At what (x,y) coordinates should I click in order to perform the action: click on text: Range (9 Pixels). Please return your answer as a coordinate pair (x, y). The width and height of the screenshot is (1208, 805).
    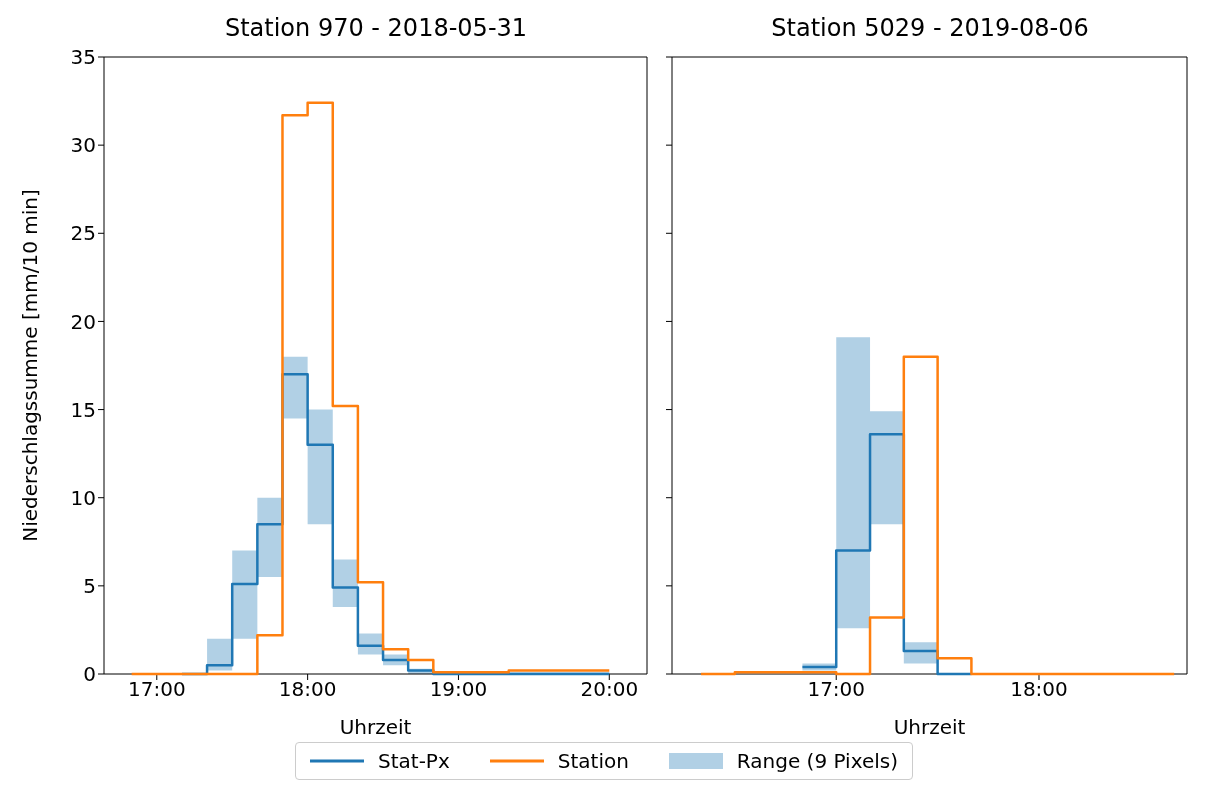
    Looking at the image, I should click on (817, 761).